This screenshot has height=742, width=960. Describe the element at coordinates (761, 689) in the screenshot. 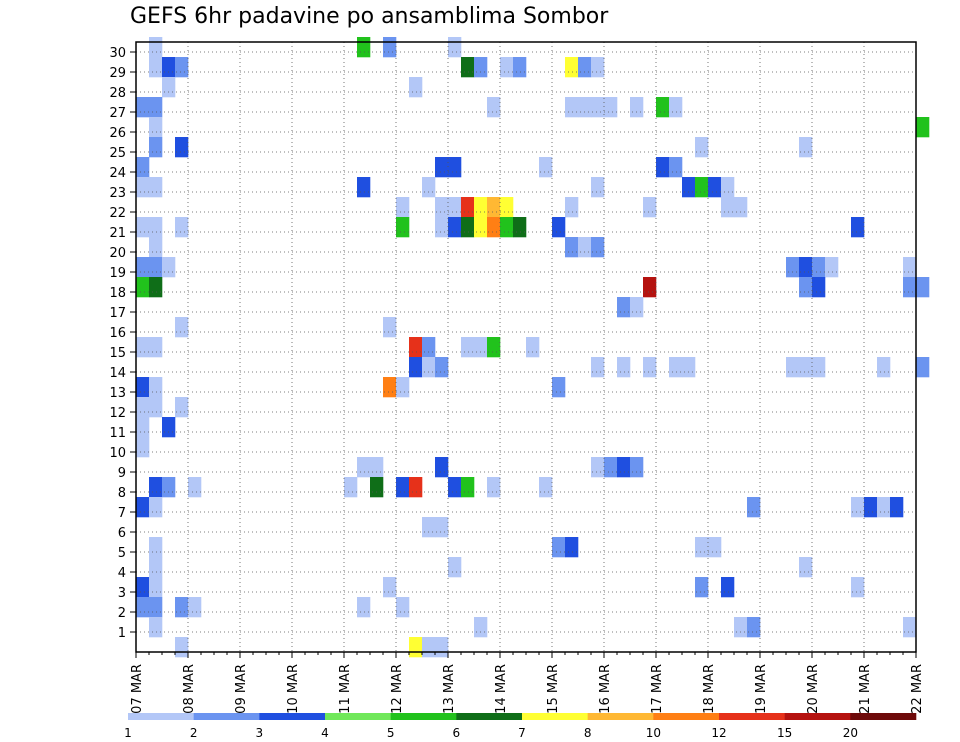

I see `x-tick-label: 19 MAR` at that location.